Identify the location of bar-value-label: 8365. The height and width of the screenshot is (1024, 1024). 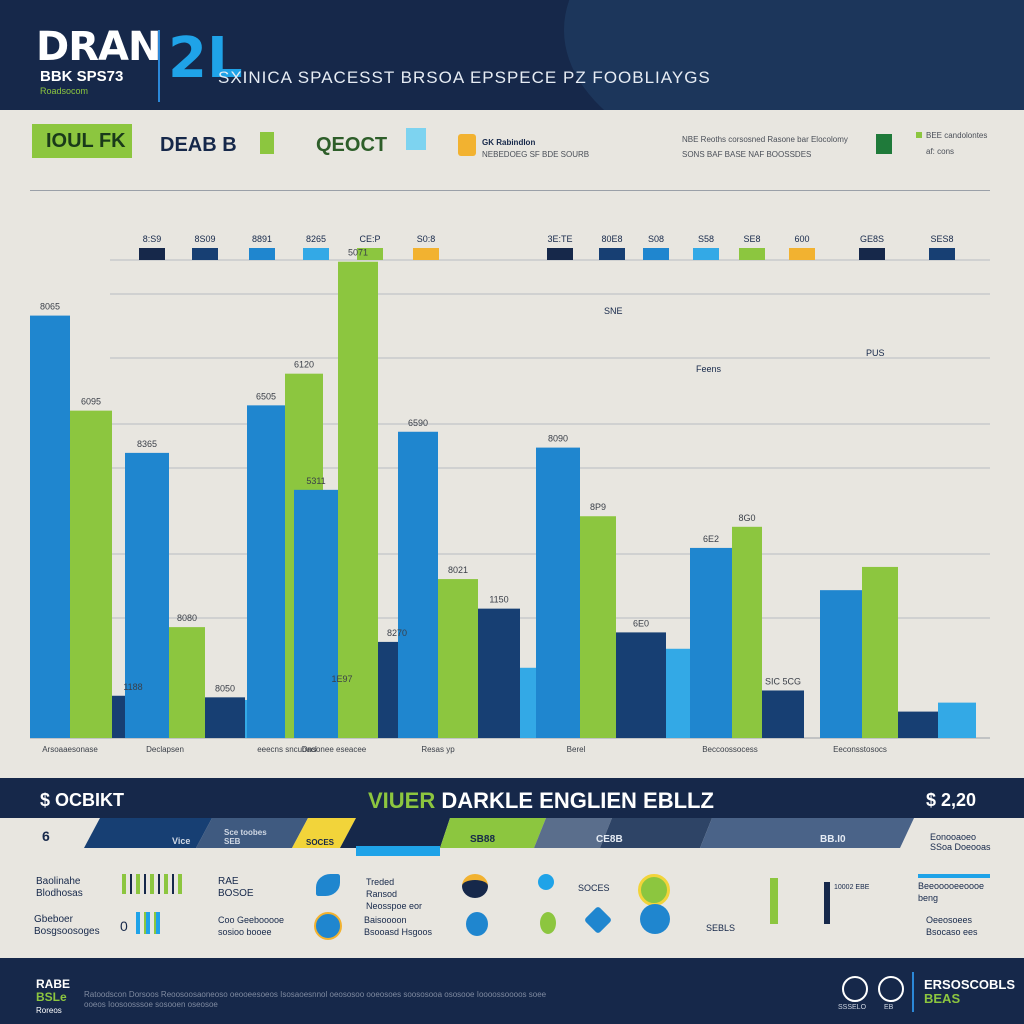
(147, 444).